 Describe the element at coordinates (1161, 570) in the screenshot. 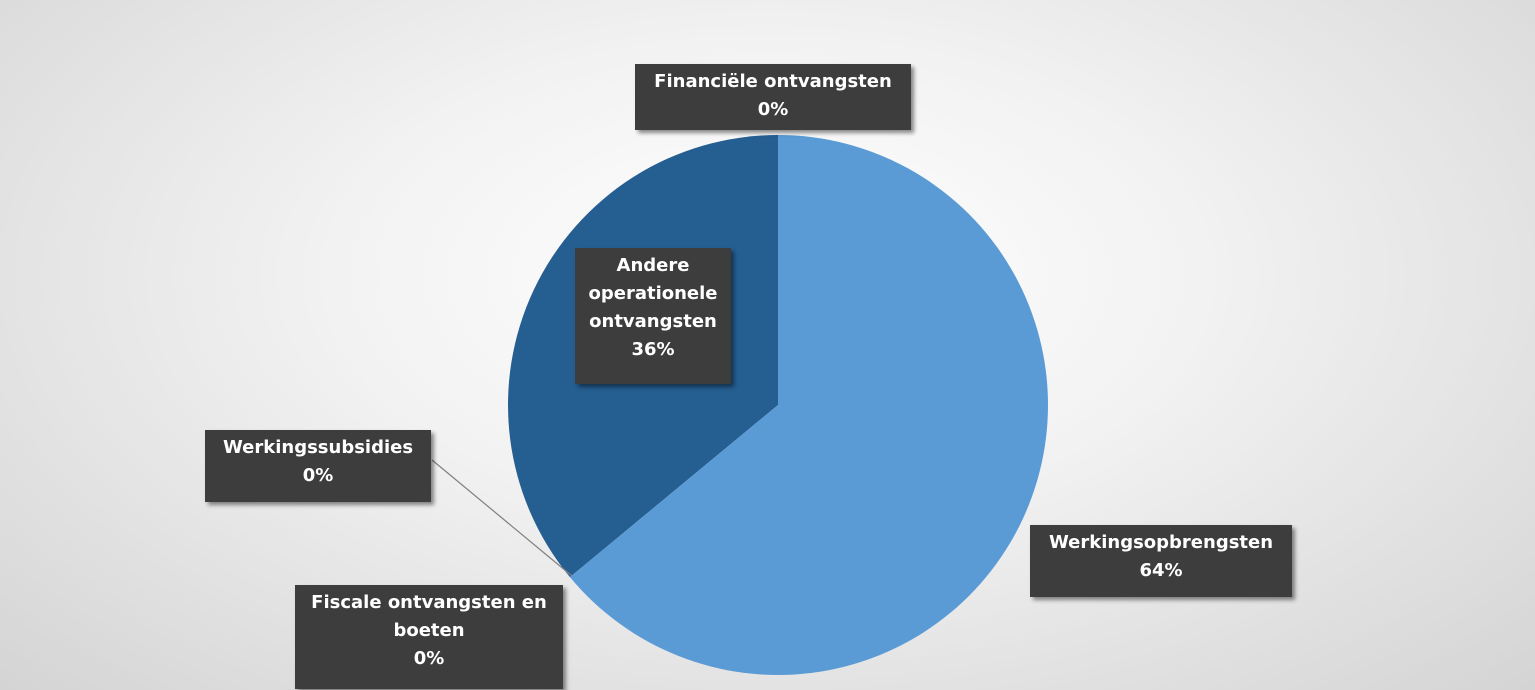

I see `label-value: 64%` at that location.